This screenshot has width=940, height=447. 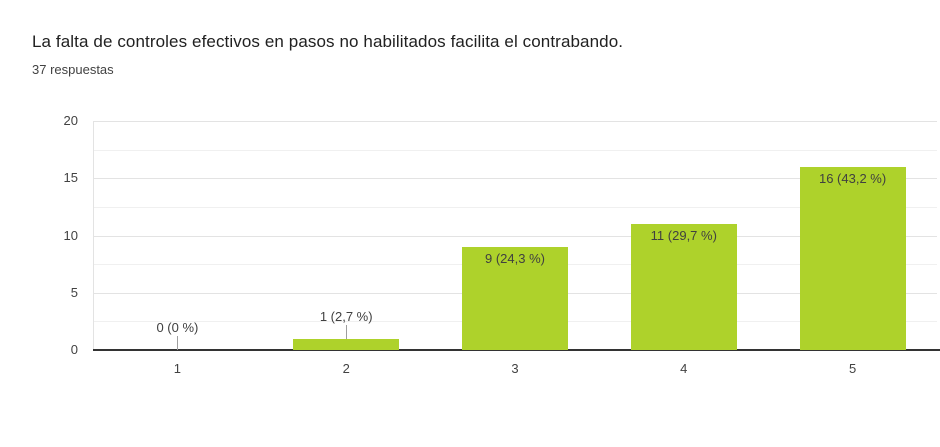 I want to click on y-axis-tick-label: 15, so click(x=70, y=178).